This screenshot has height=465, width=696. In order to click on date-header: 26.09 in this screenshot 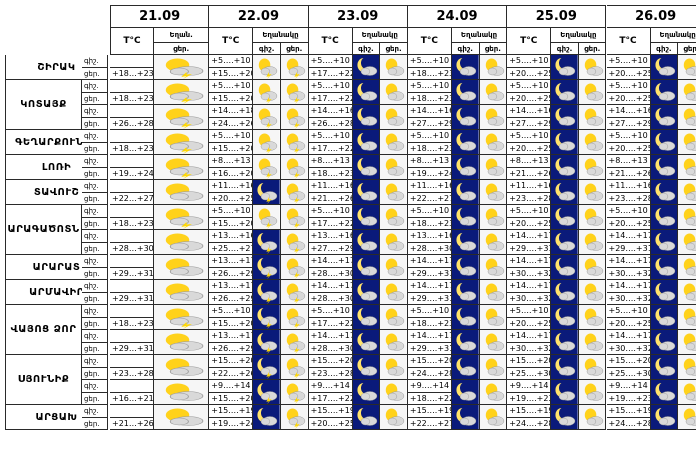, I will do `click(651, 16)`.